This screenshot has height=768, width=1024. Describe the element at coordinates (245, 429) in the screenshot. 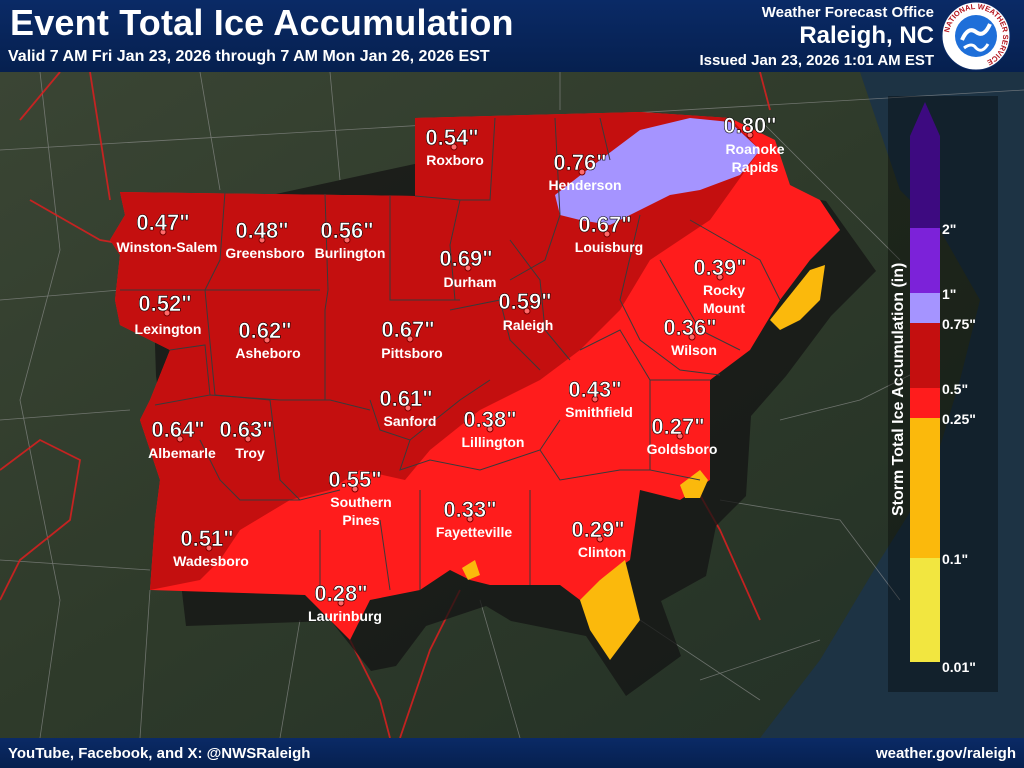

I see `ice-amount-label: 0.63"` at that location.